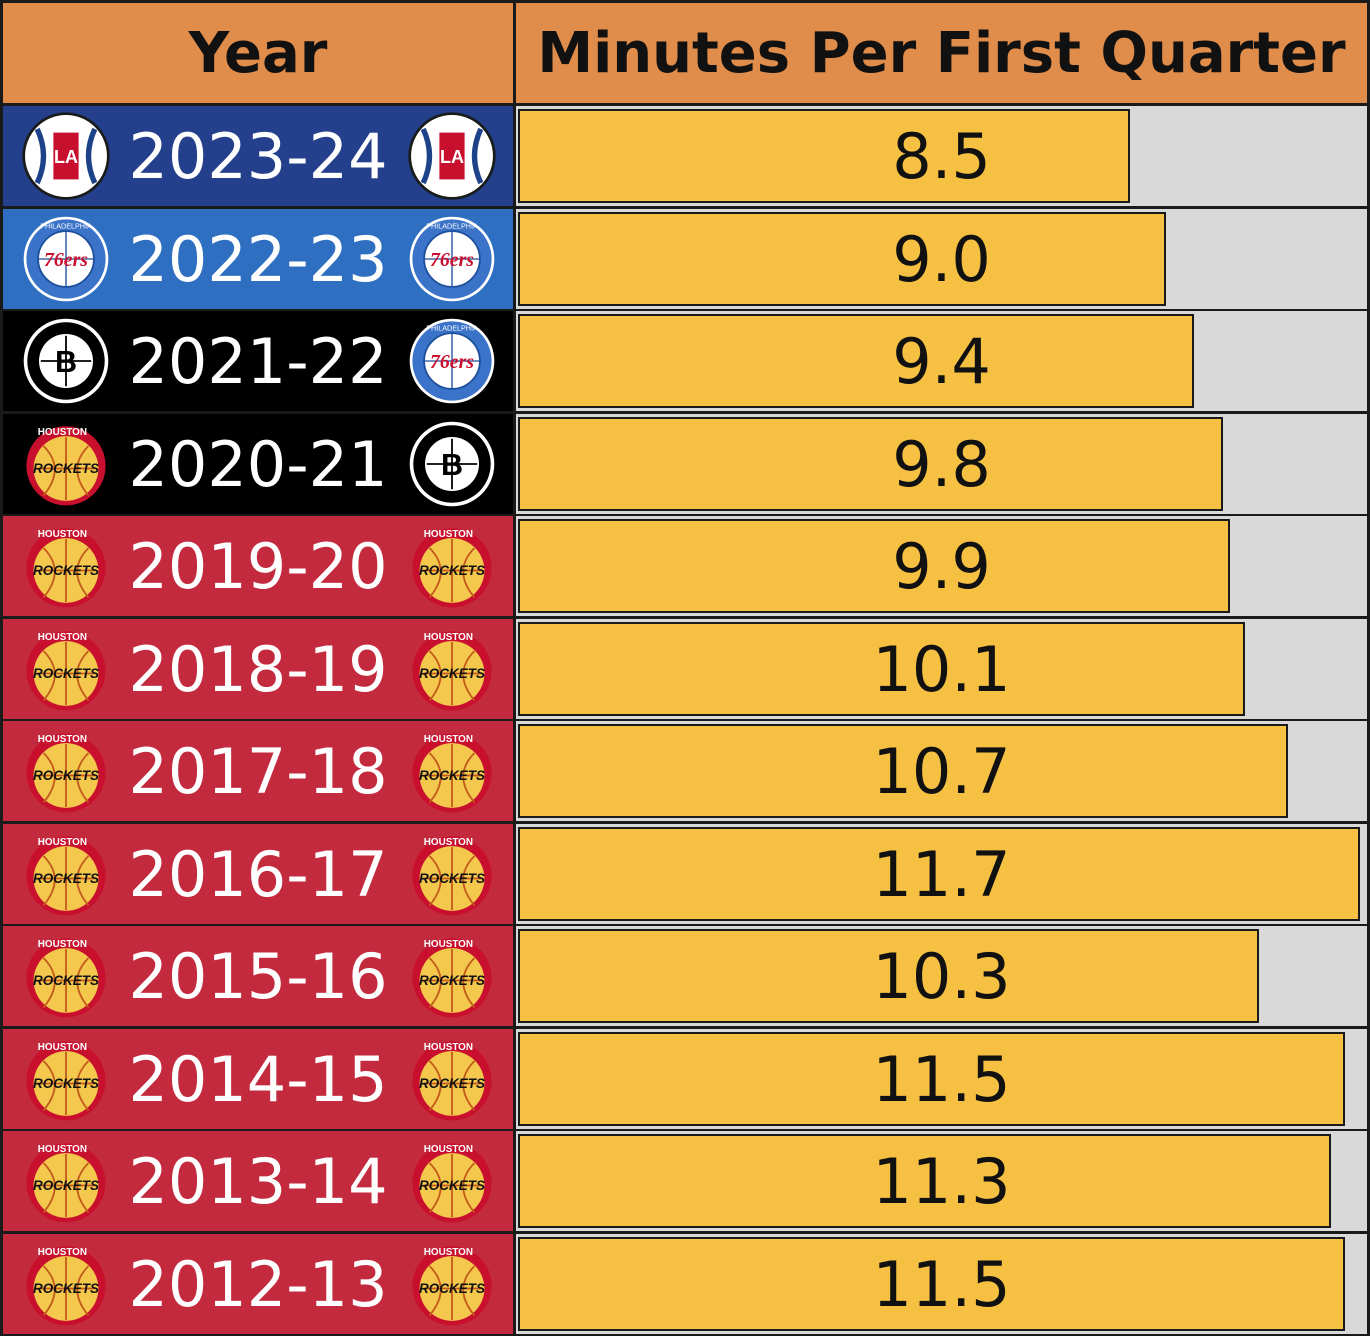 The height and width of the screenshot is (1336, 1370). What do you see at coordinates (258, 361) in the screenshot?
I see `year-label: 2021-22` at bounding box center [258, 361].